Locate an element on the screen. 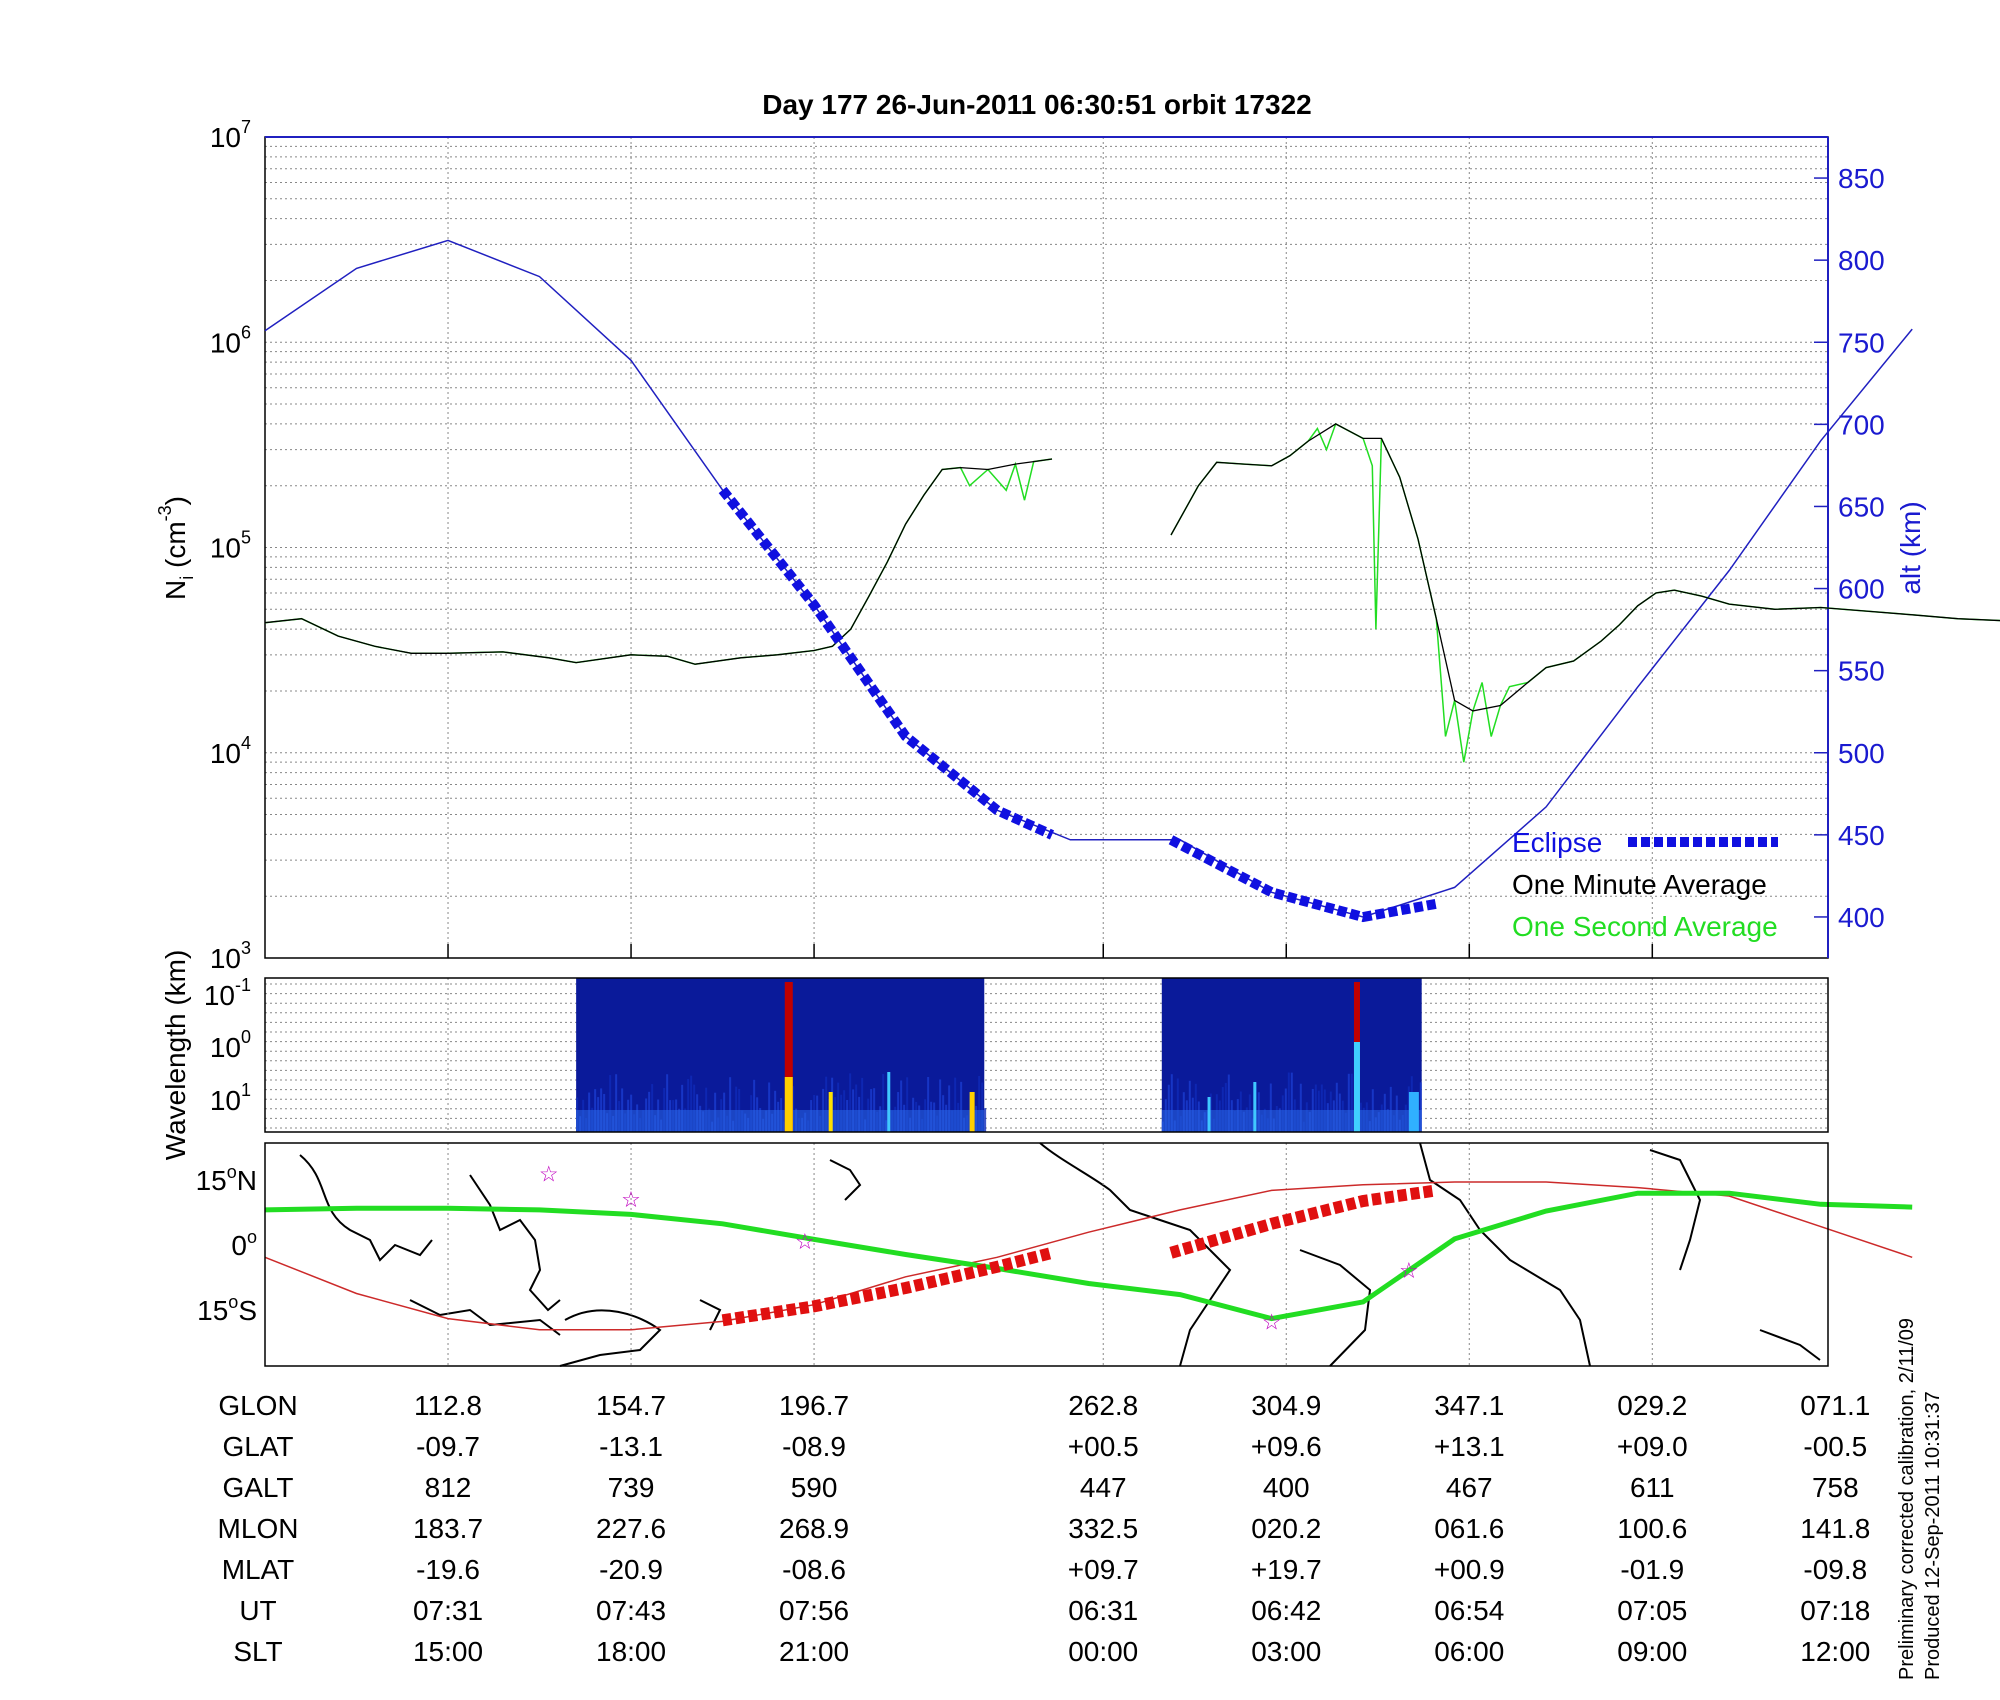  table-cell: 18:00 is located at coordinates (631, 1651).